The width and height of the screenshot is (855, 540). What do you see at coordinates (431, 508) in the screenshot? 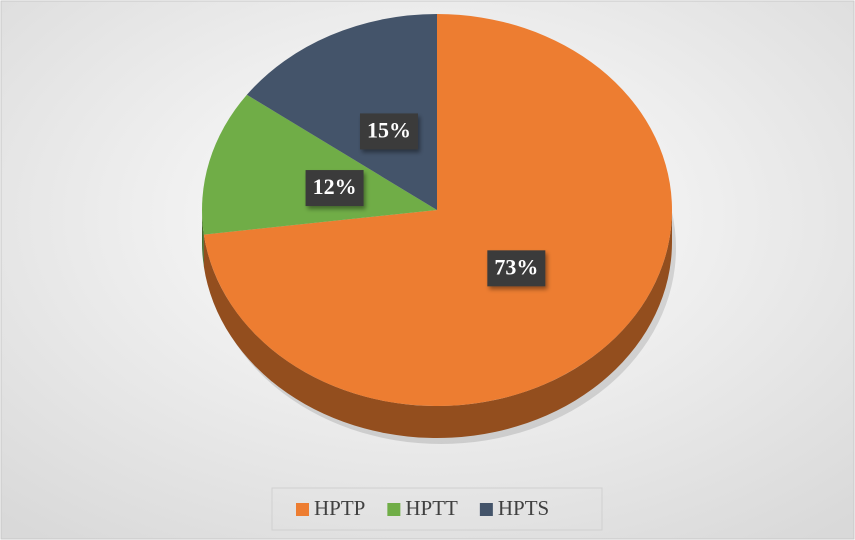
I see `legend-label: HPTT` at bounding box center [431, 508].